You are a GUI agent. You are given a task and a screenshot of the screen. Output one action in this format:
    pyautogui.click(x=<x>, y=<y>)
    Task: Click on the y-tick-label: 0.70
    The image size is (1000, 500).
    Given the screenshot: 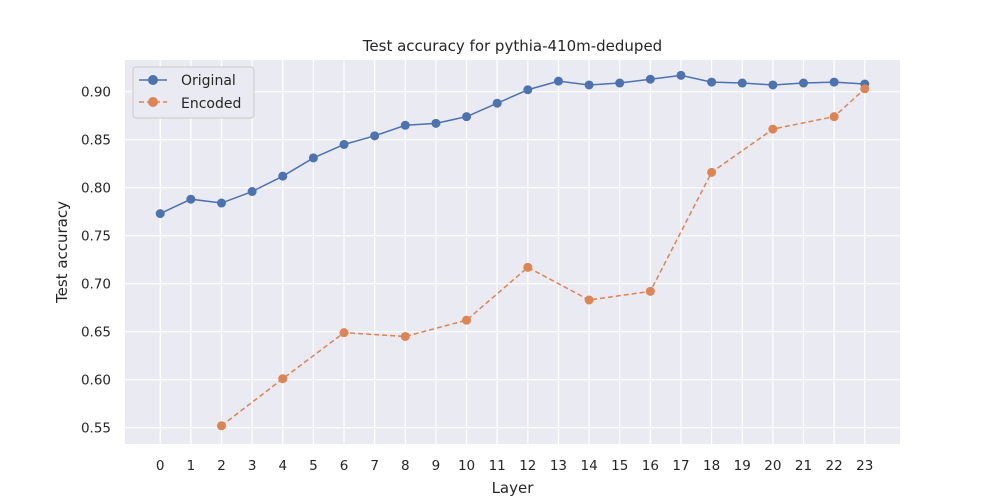 What is the action you would take?
    pyautogui.click(x=96, y=285)
    